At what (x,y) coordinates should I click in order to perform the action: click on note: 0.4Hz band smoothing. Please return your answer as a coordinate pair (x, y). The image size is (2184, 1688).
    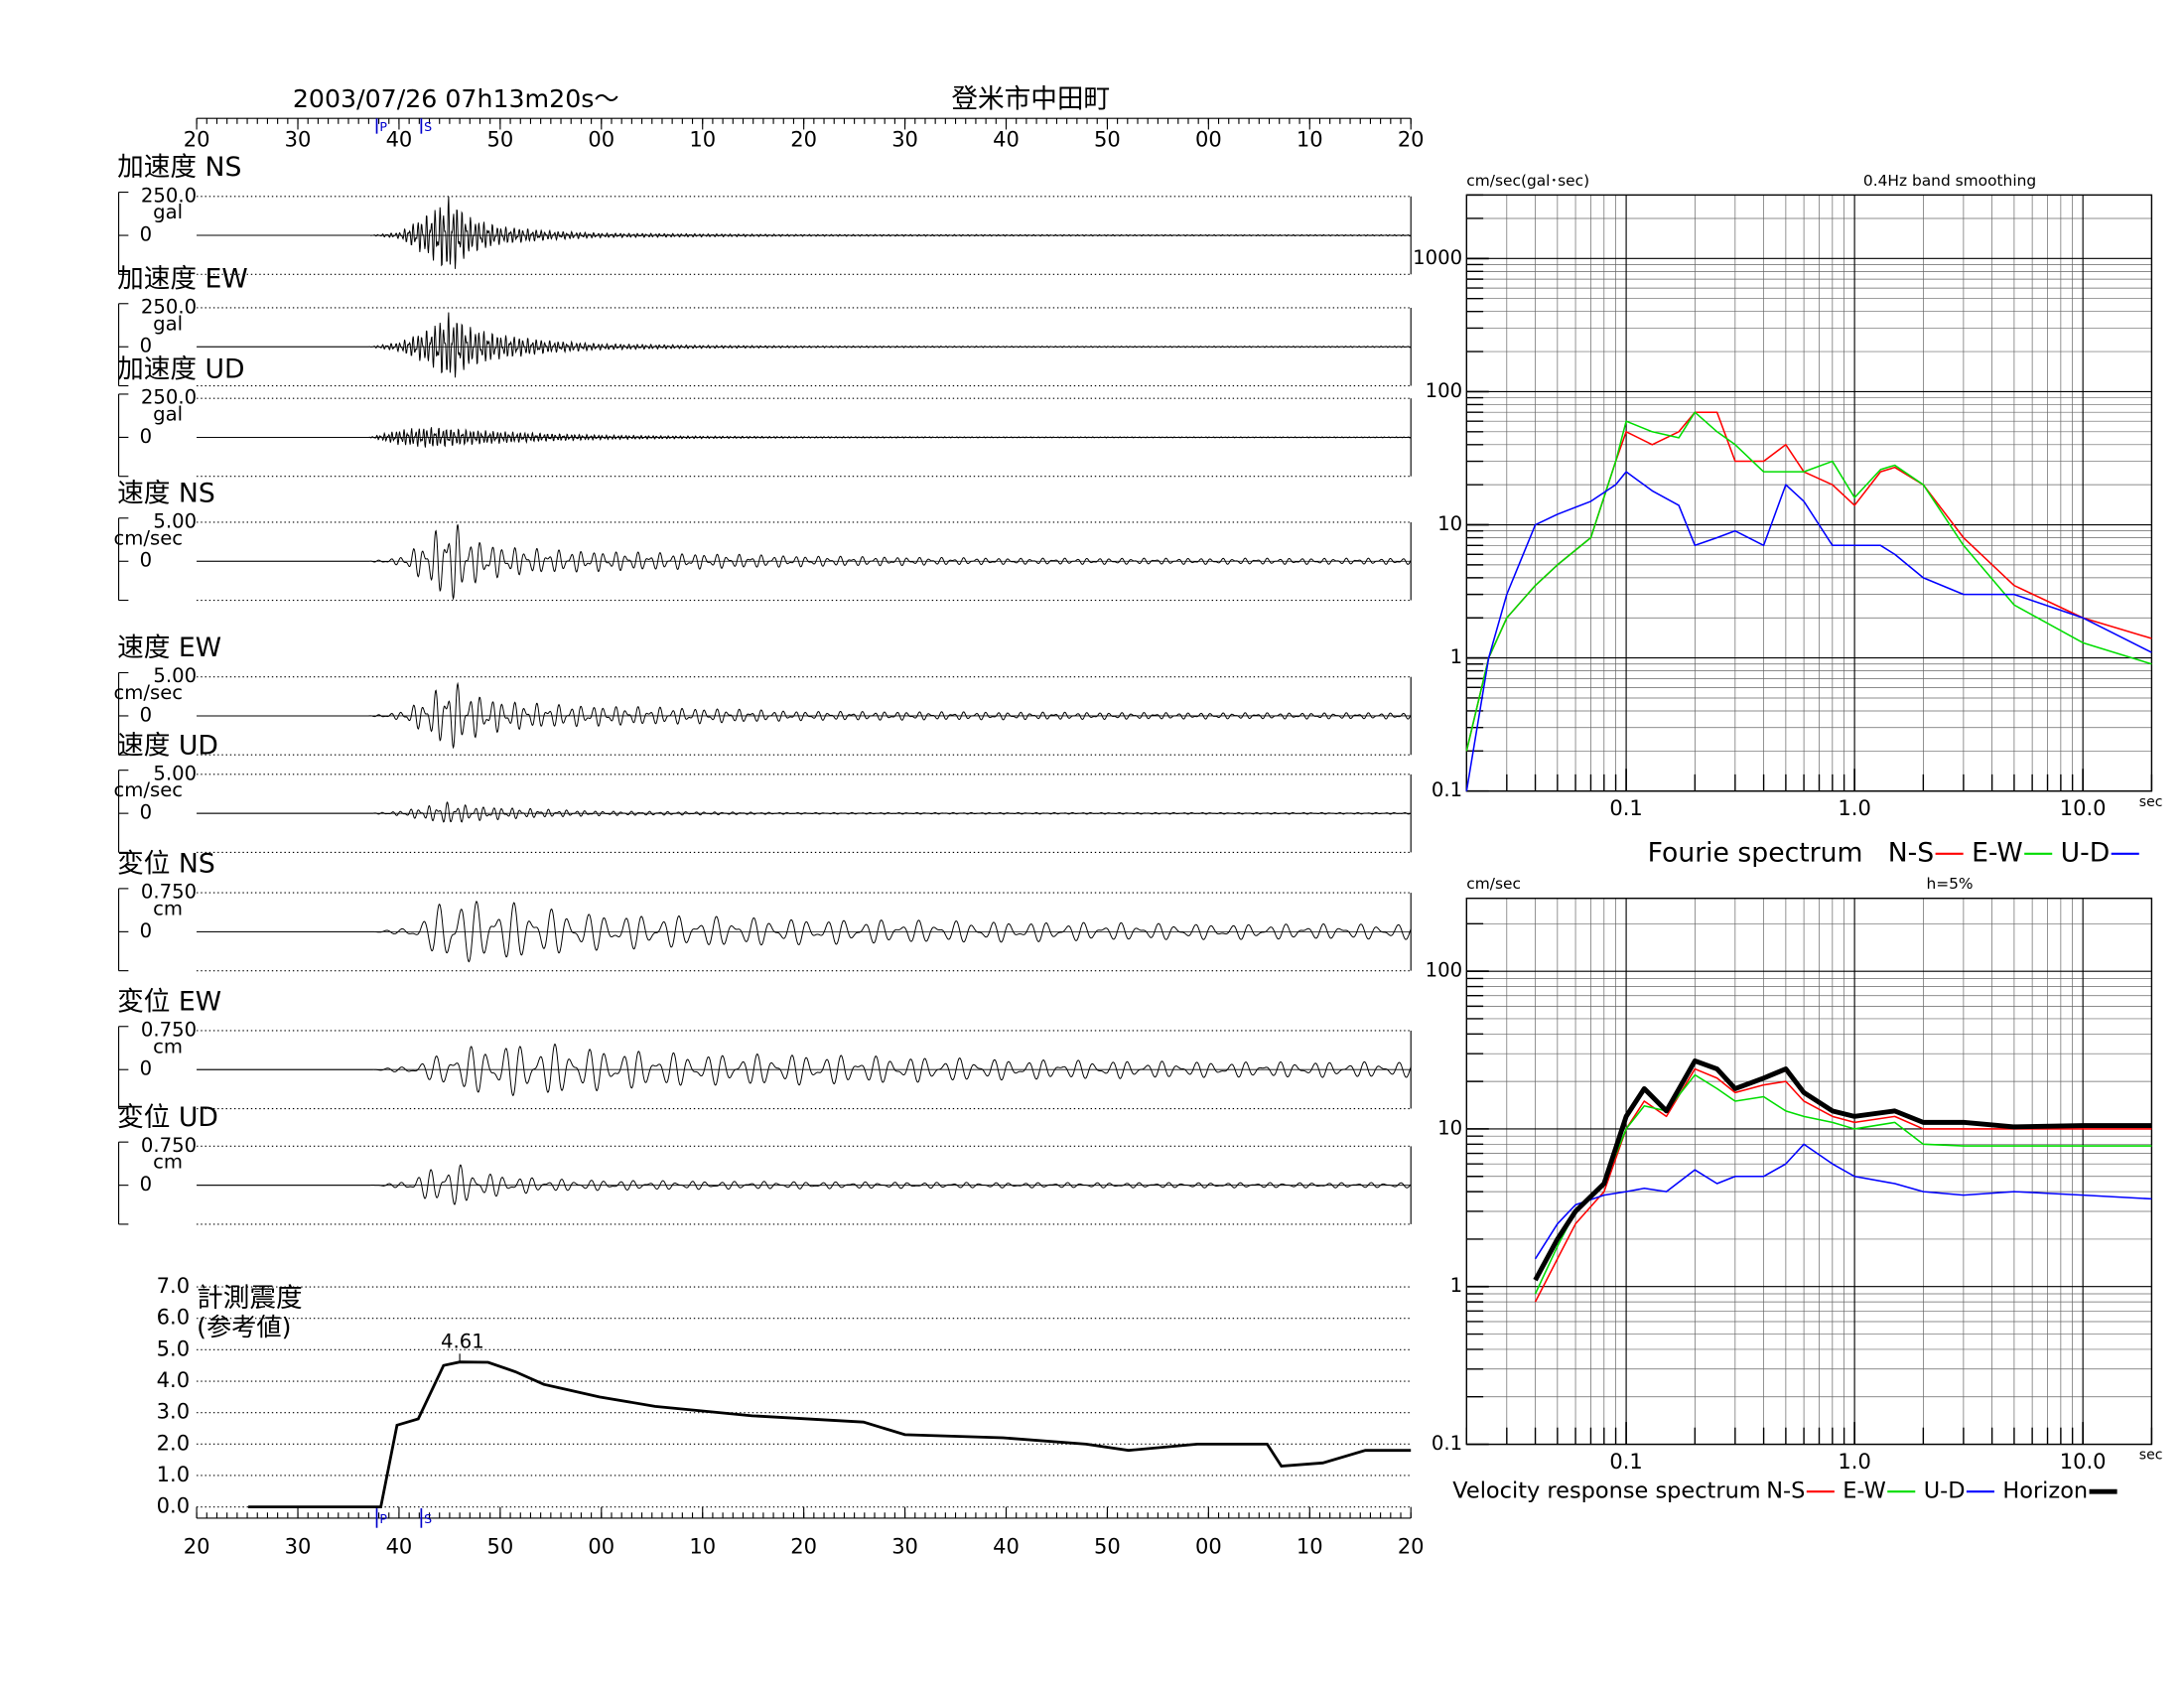
    Looking at the image, I should click on (1949, 181).